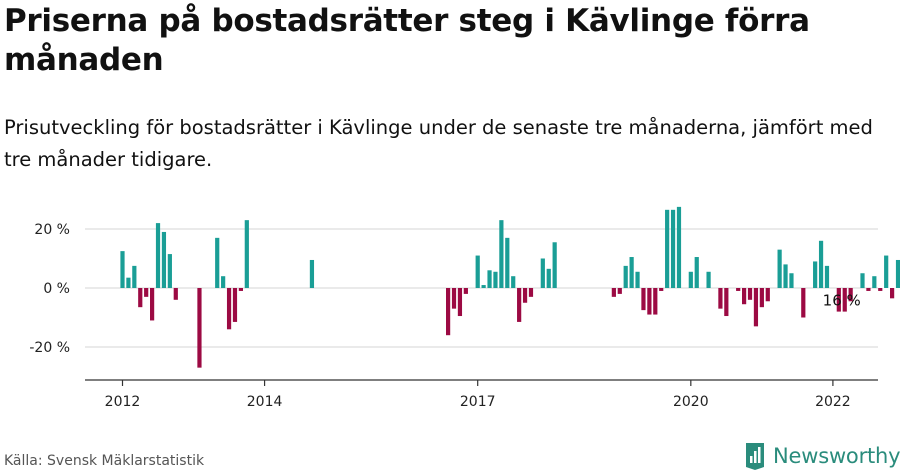  I want to click on x-tick-label: 2020, so click(691, 402).